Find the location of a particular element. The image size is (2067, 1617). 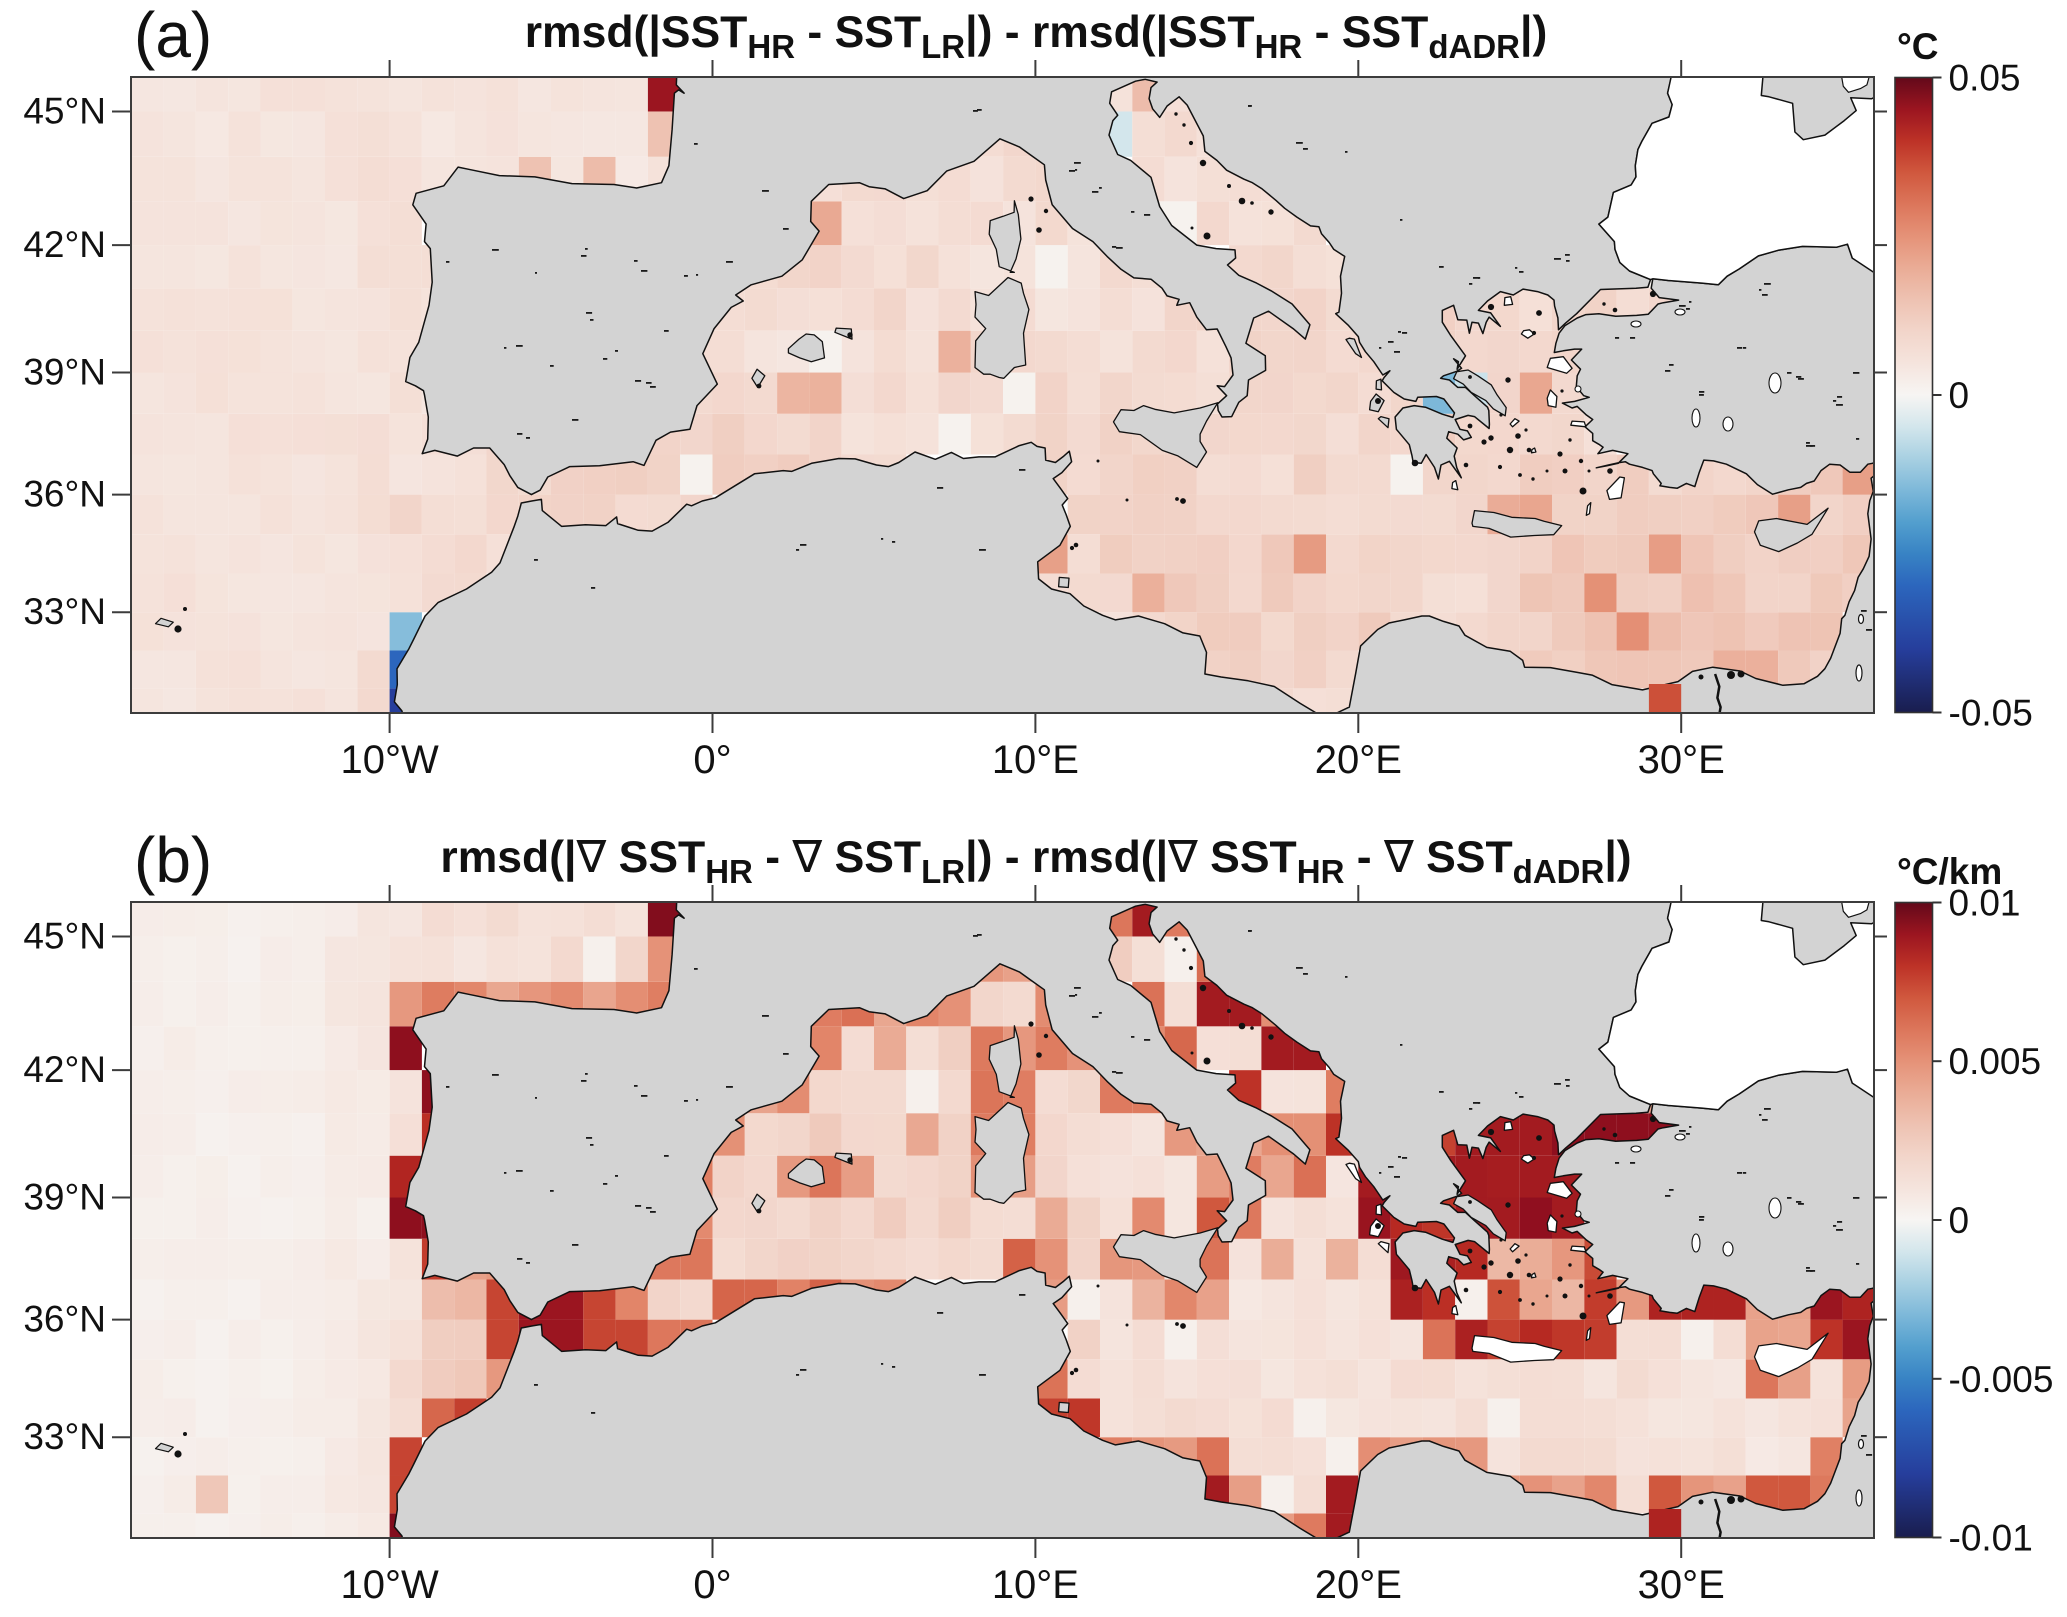

svg-text: °C/km is located at coordinates (1949, 871).